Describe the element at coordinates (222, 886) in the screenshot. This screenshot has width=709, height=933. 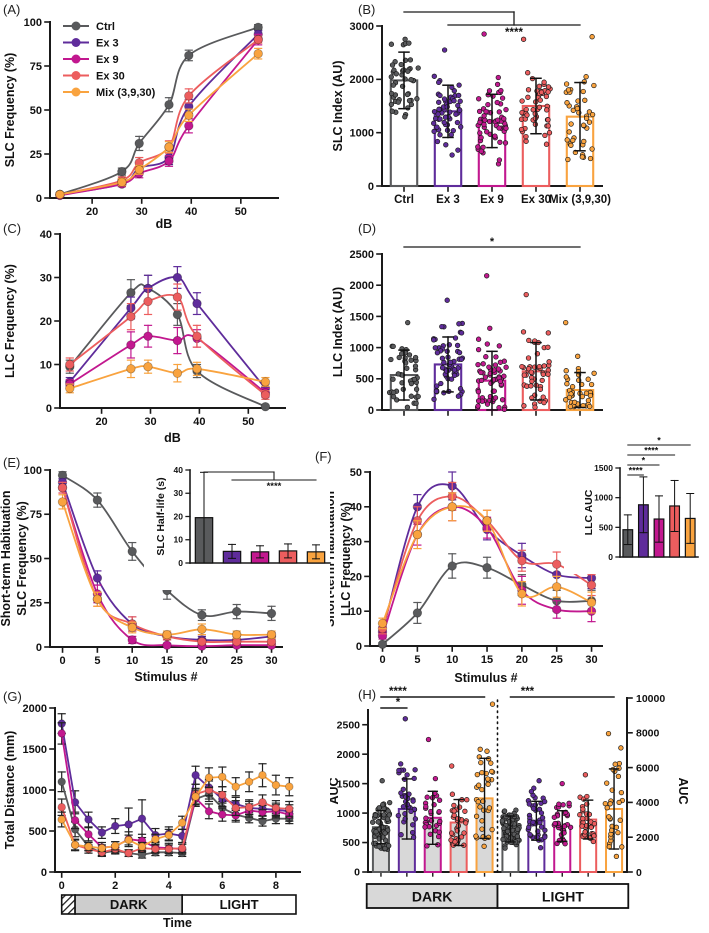
I see `svg-text: 6` at that location.